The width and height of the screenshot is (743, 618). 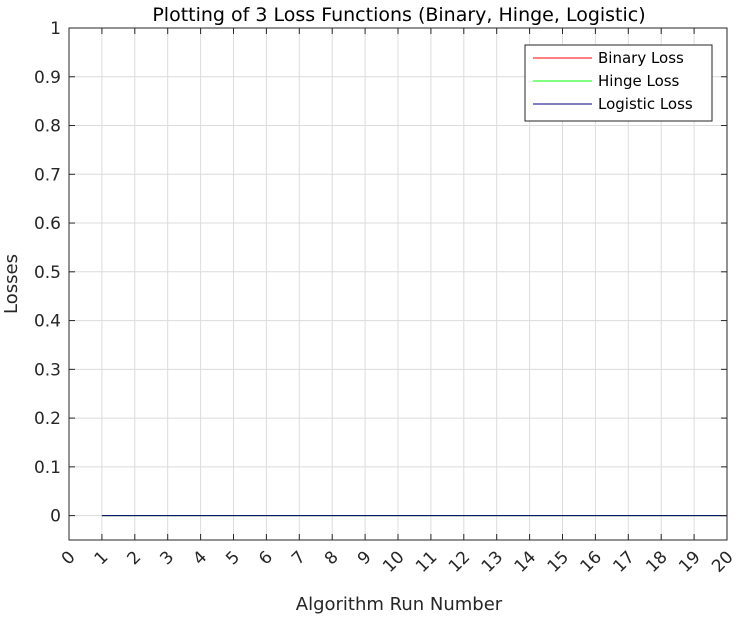 What do you see at coordinates (47, 419) in the screenshot?
I see `y-tick-label: 0.2` at bounding box center [47, 419].